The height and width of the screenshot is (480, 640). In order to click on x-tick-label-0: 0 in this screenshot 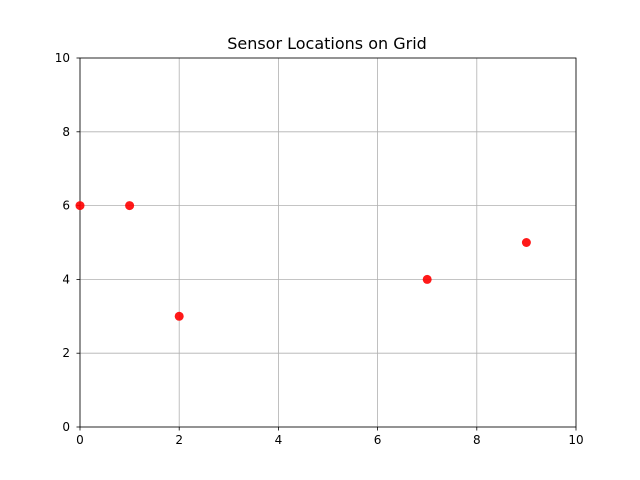, I will do `click(80, 440)`.